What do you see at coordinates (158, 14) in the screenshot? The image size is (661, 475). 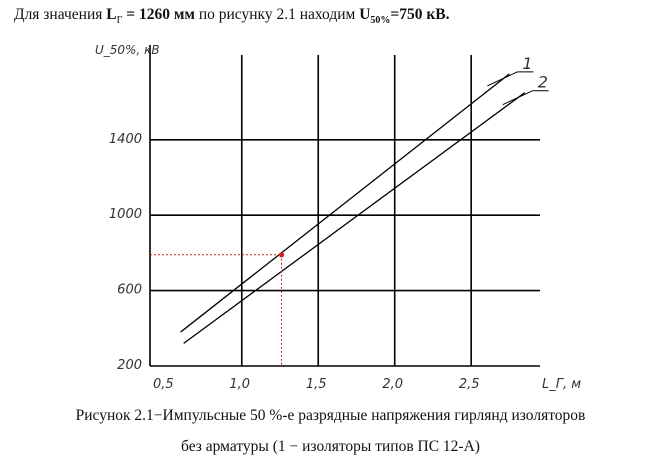 I see `header-length-value: = 1260 мм` at bounding box center [158, 14].